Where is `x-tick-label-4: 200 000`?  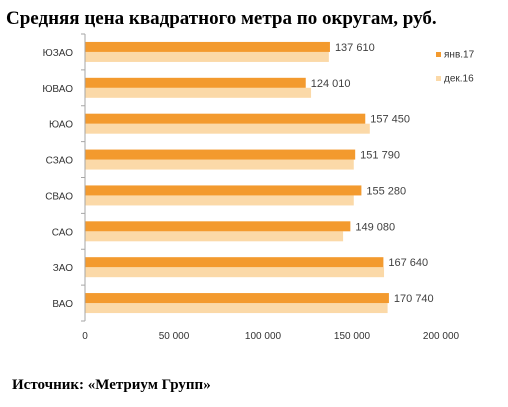 x-tick-label-4: 200 000 is located at coordinates (441, 336).